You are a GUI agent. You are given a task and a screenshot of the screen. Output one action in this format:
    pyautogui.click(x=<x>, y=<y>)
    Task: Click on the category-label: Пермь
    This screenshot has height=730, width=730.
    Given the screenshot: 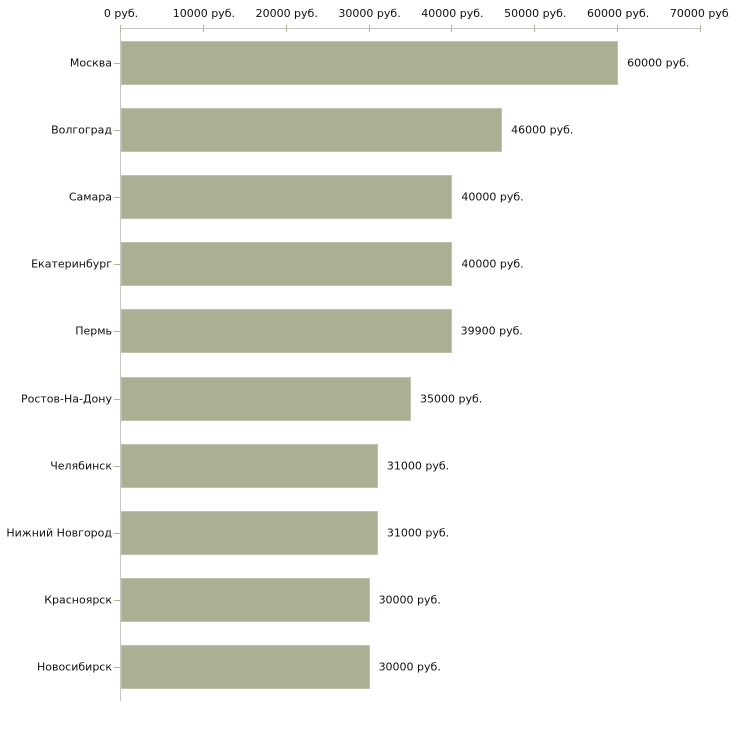 What is the action you would take?
    pyautogui.click(x=93, y=331)
    